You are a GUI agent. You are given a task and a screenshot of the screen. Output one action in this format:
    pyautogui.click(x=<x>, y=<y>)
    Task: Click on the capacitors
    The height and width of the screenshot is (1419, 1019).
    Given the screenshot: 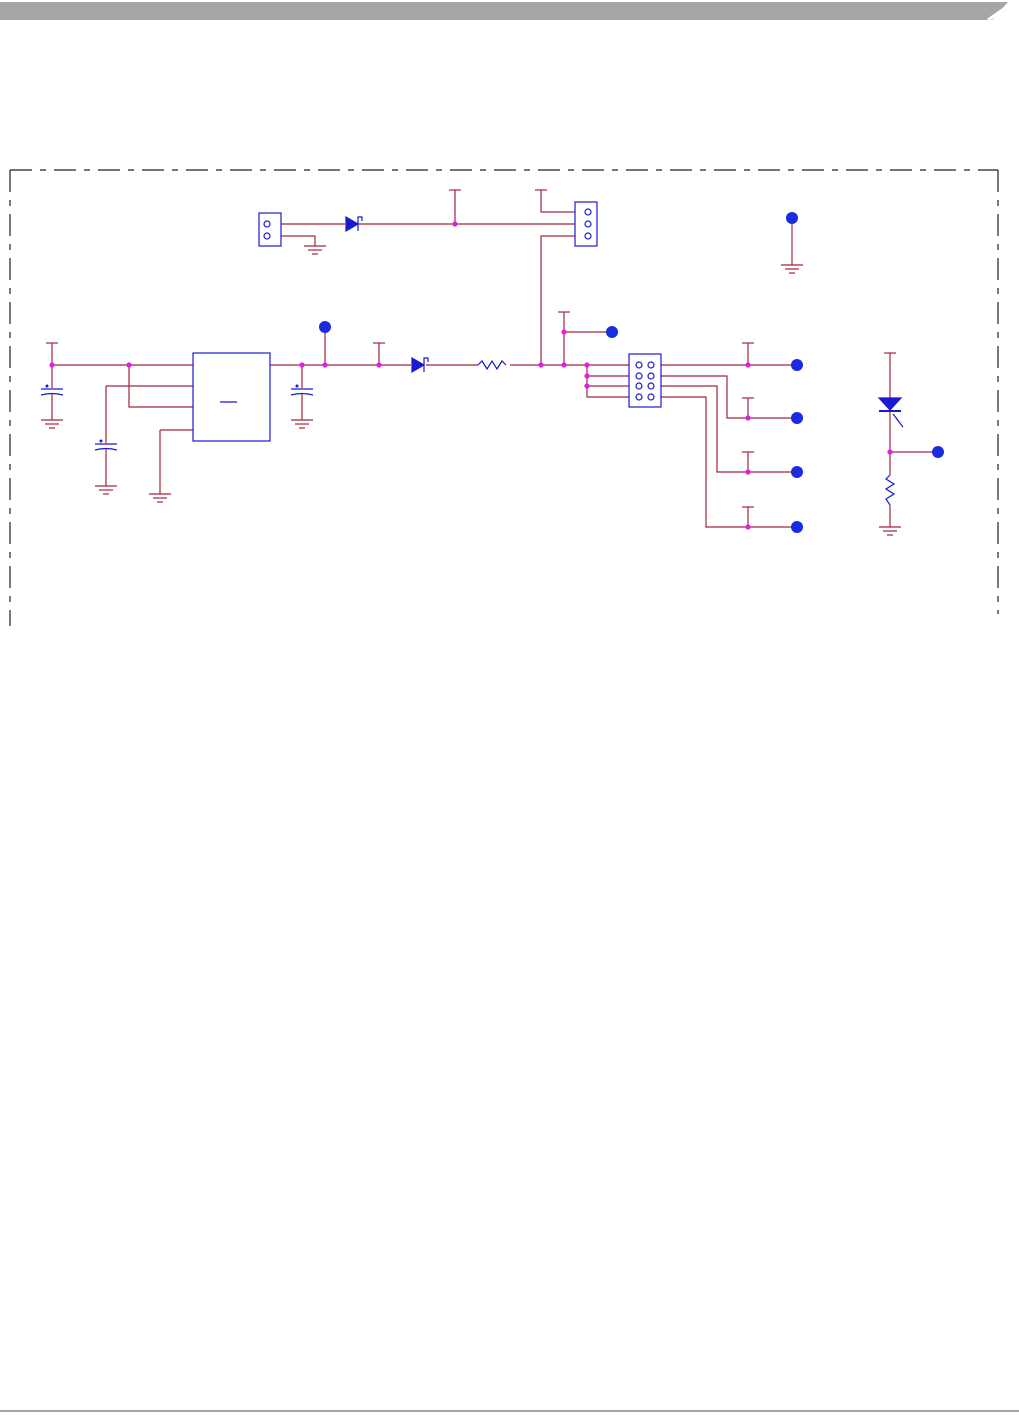 What is the action you would take?
    pyautogui.click(x=177, y=417)
    